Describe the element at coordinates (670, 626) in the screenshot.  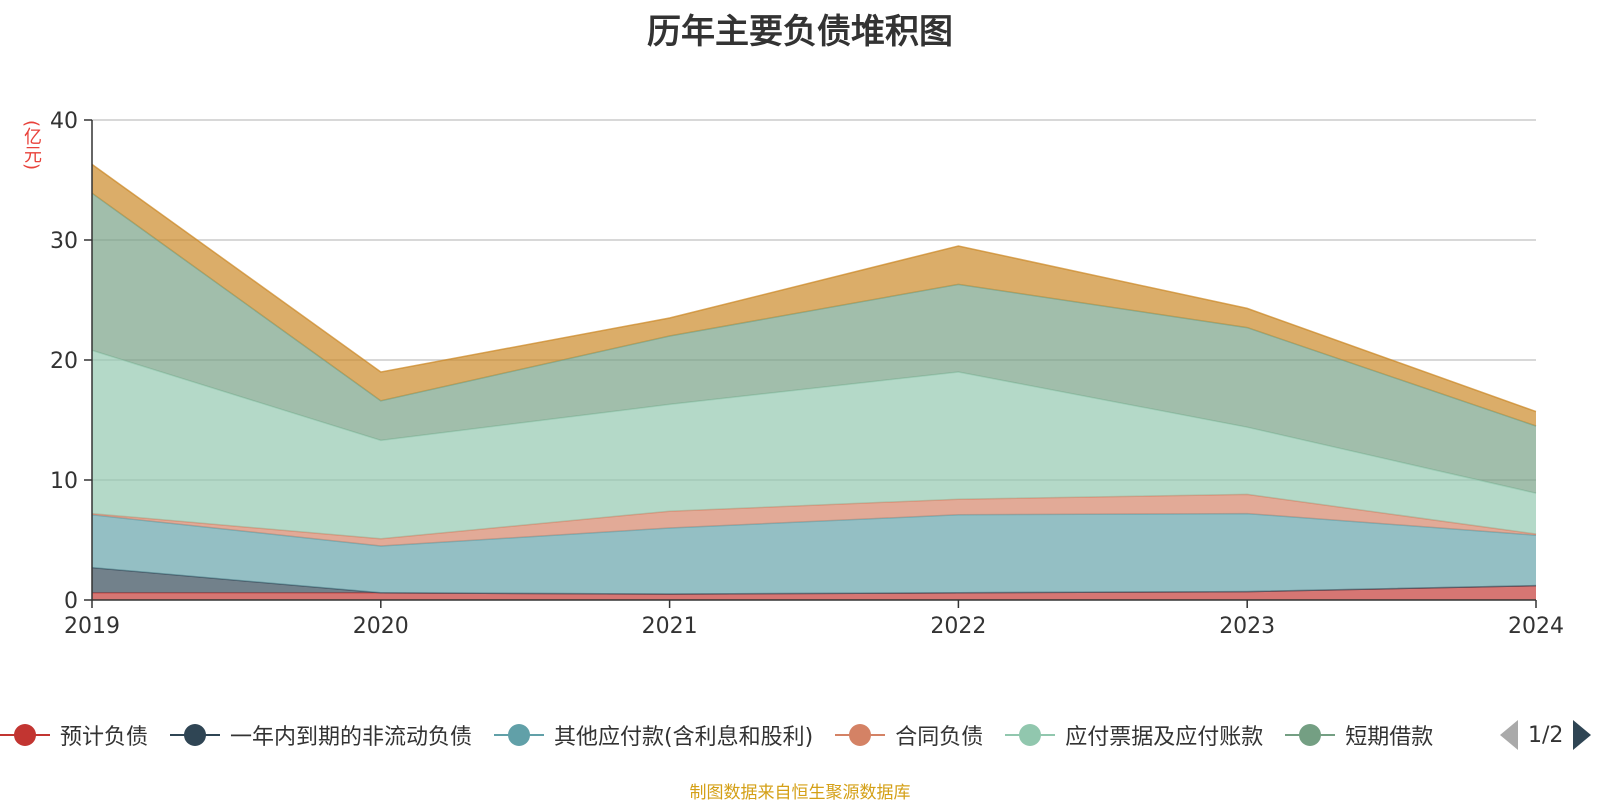
I see `x-tick-label: 2021` at that location.